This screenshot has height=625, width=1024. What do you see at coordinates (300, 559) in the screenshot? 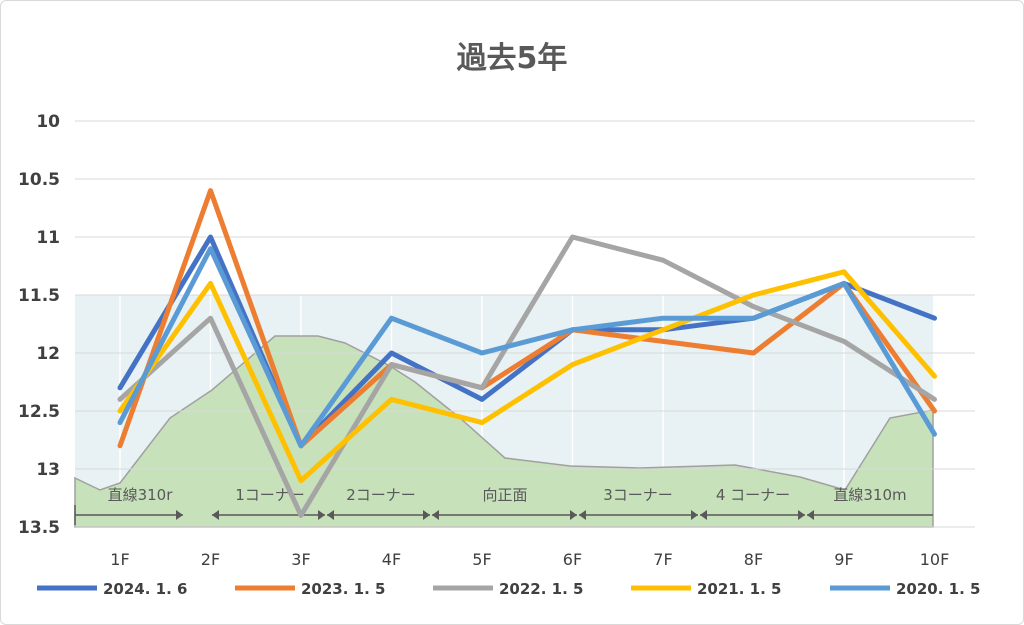
I see `x-tick-label: 3F` at bounding box center [300, 559].